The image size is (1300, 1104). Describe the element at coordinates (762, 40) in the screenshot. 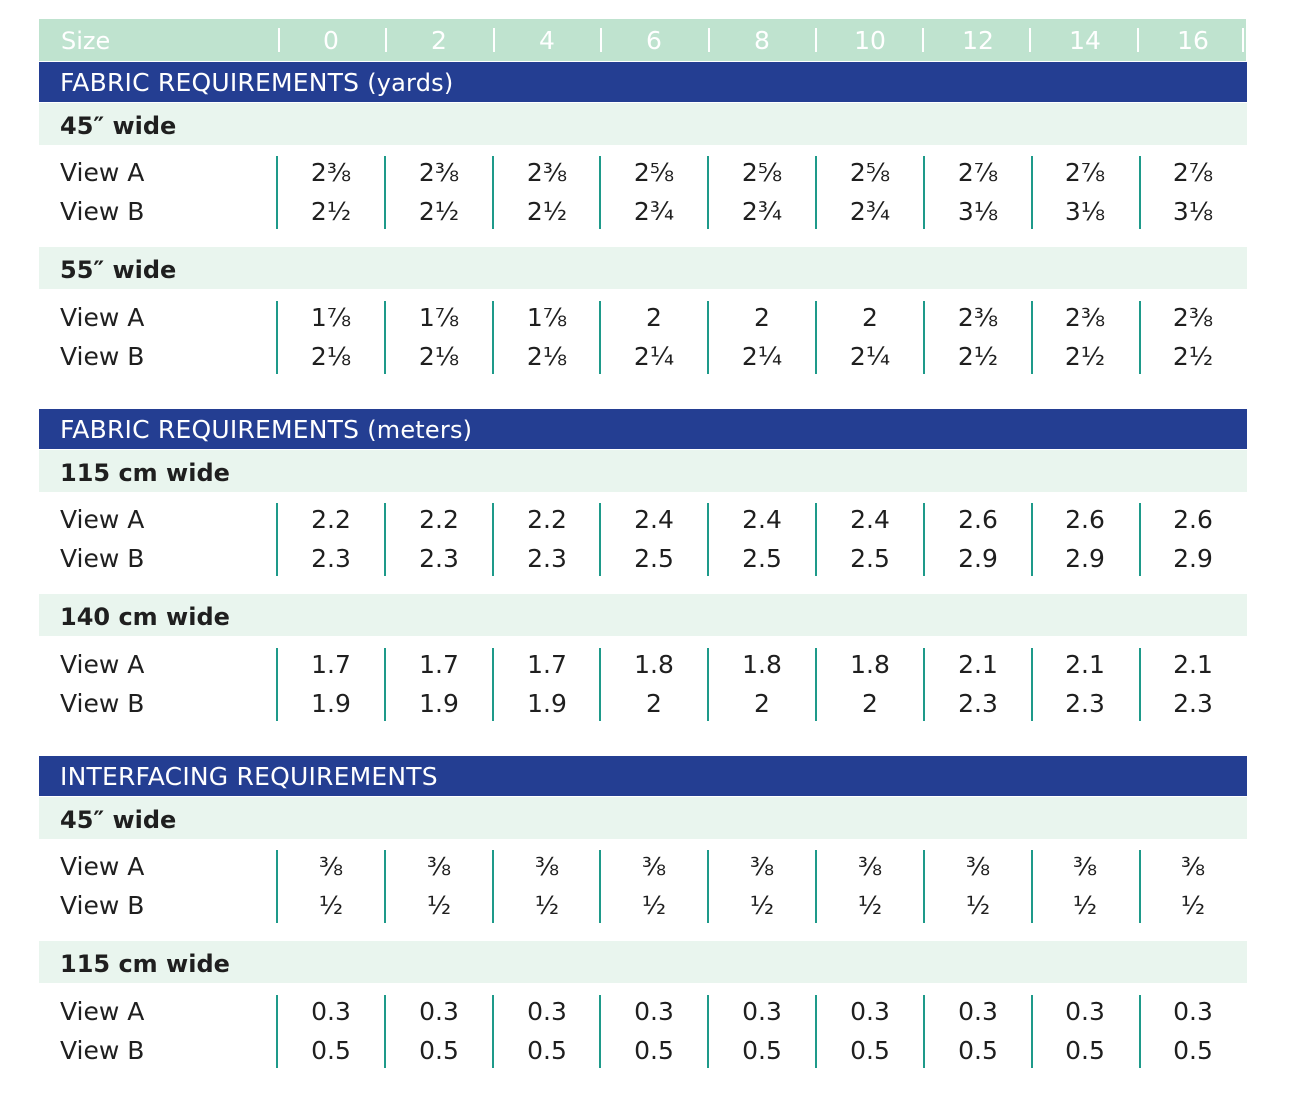

I see `size-column-header: 8` at that location.